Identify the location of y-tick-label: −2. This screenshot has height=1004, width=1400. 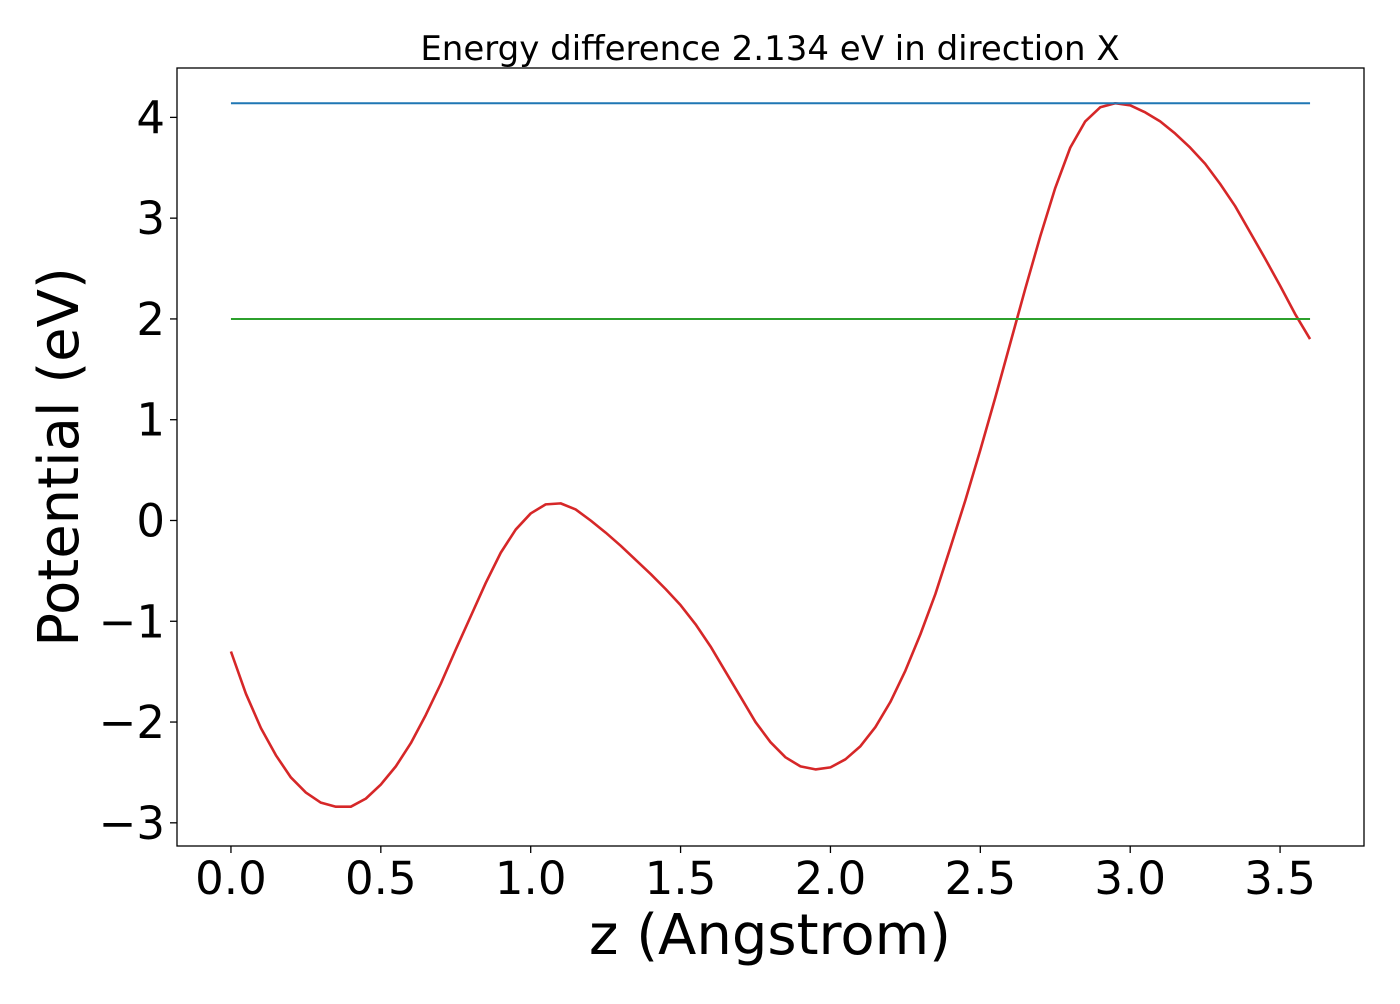
(132, 722).